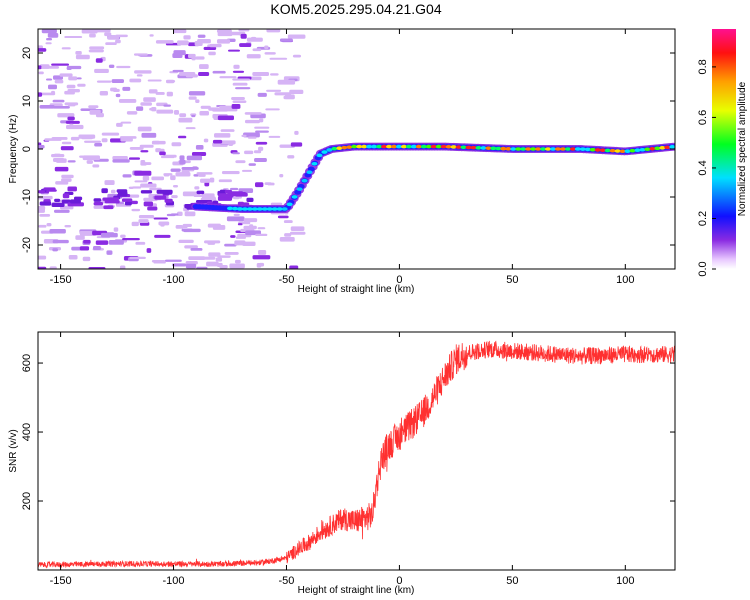  What do you see at coordinates (703, 66) in the screenshot?
I see `colorbar-tick-label: 0.8` at bounding box center [703, 66].